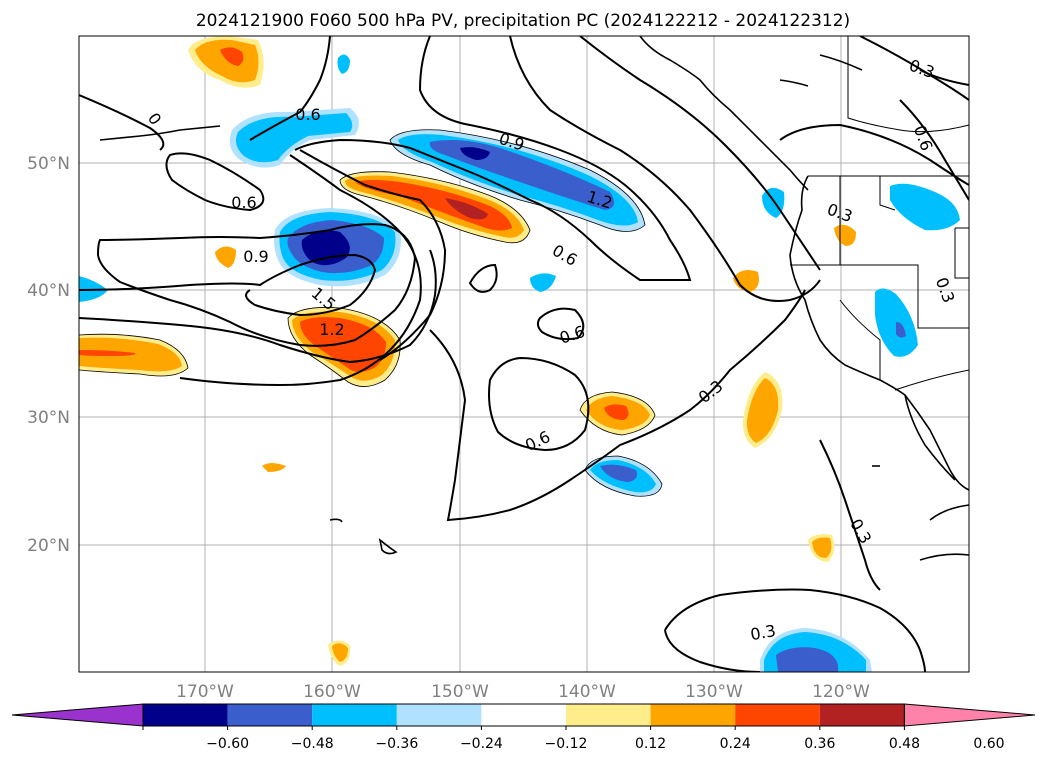 The image size is (1047, 765). What do you see at coordinates (904, 744) in the screenshot?
I see `colorbar-label: 0.48` at bounding box center [904, 744].